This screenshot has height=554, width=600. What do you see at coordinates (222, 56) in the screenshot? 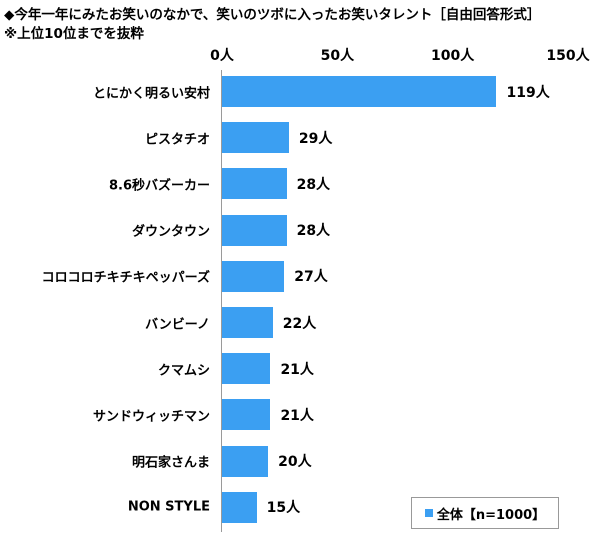
I see `x-tick-label: 0人` at bounding box center [222, 56].